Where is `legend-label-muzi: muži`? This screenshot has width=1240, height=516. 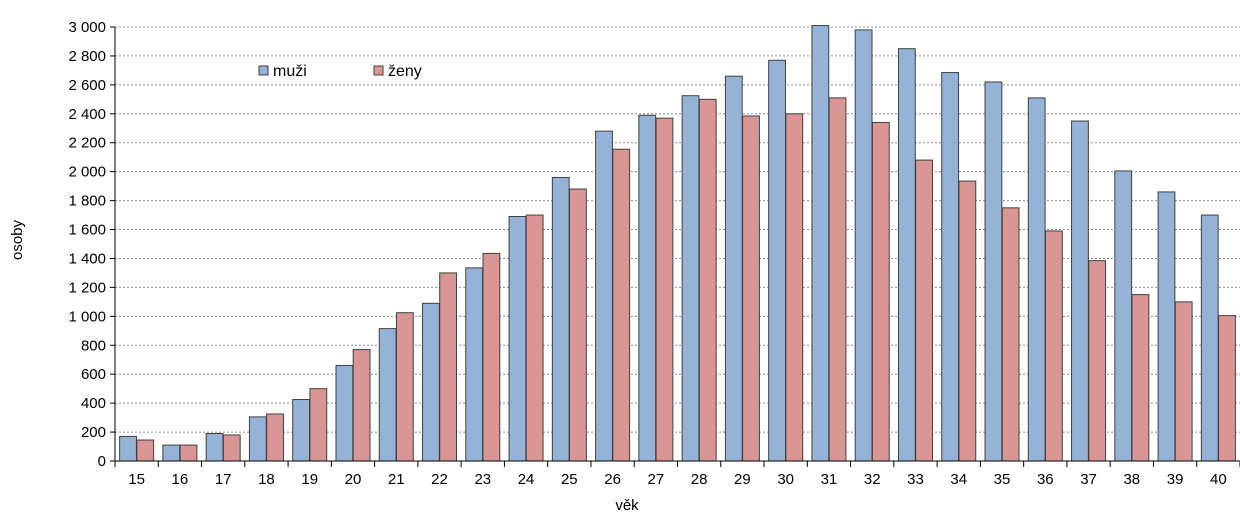 legend-label-muzi: muži is located at coordinates (290, 71).